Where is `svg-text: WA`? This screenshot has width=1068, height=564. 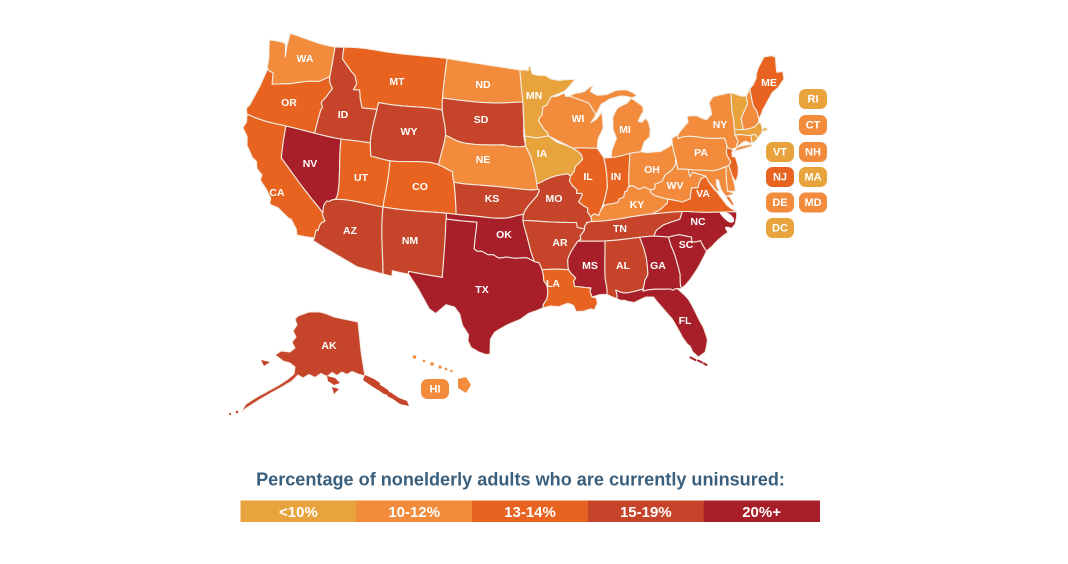
svg-text: WA is located at coordinates (305, 59).